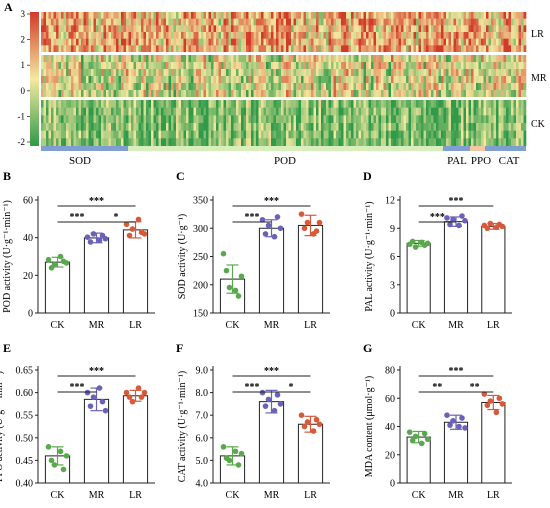  I want to click on bar-lr, so click(310, 269).